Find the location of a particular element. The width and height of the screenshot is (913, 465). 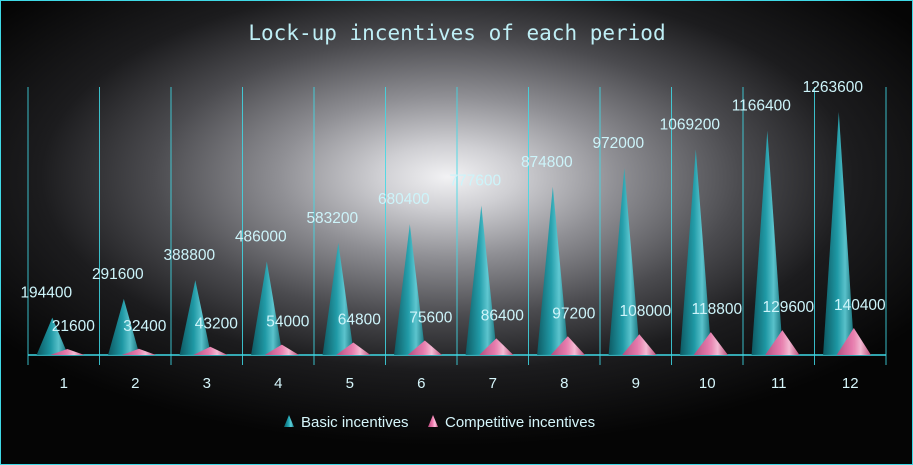

basic-data-label: 388800 is located at coordinates (189, 255).